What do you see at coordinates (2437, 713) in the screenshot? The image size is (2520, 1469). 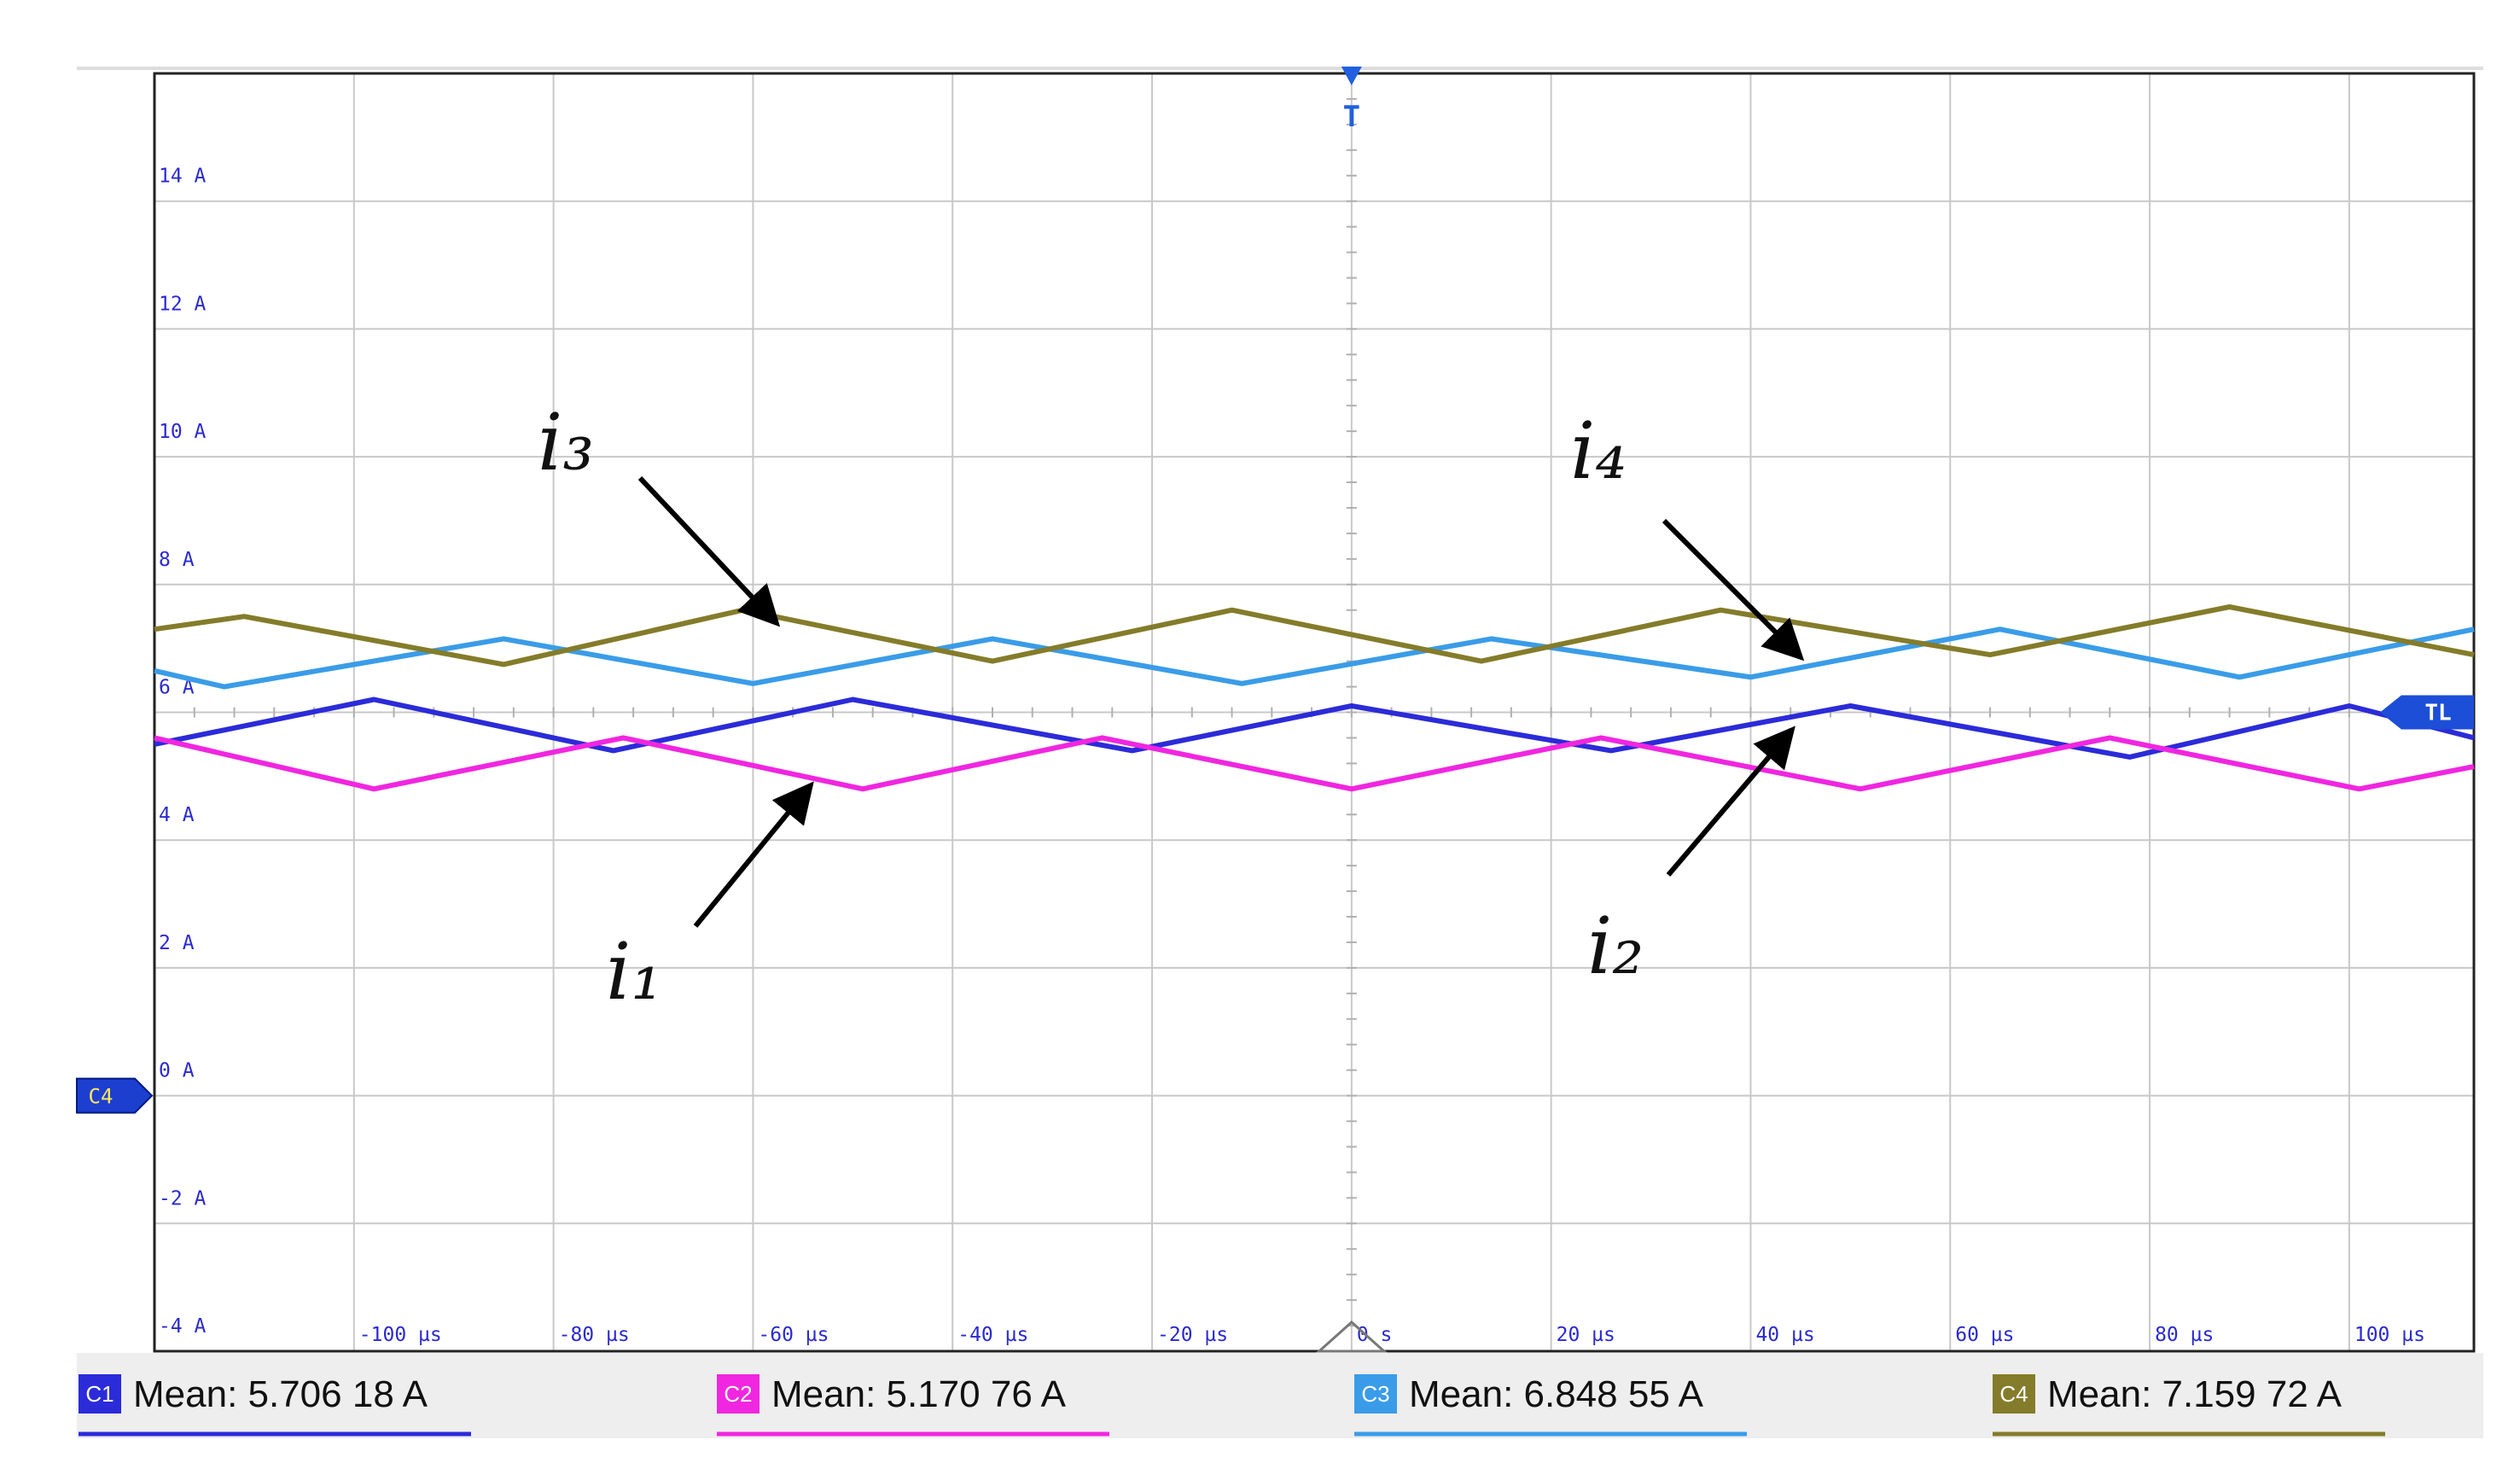 I see `trigger-level-label: TL` at bounding box center [2437, 713].